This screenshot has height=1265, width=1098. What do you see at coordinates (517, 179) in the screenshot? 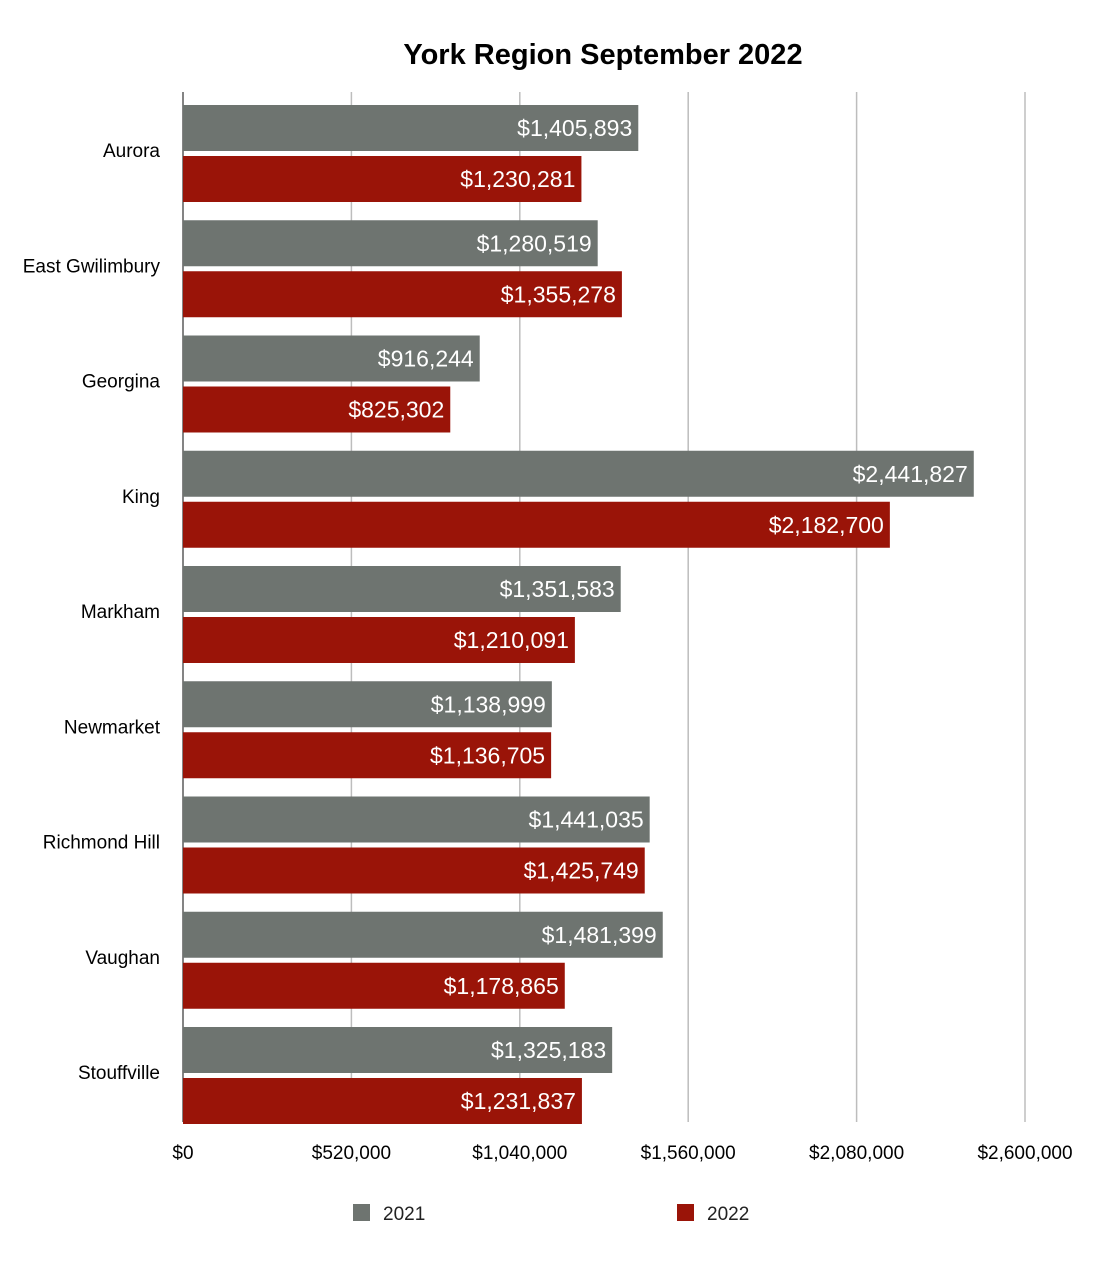
I see `data-label: $1,230,281` at bounding box center [517, 179].